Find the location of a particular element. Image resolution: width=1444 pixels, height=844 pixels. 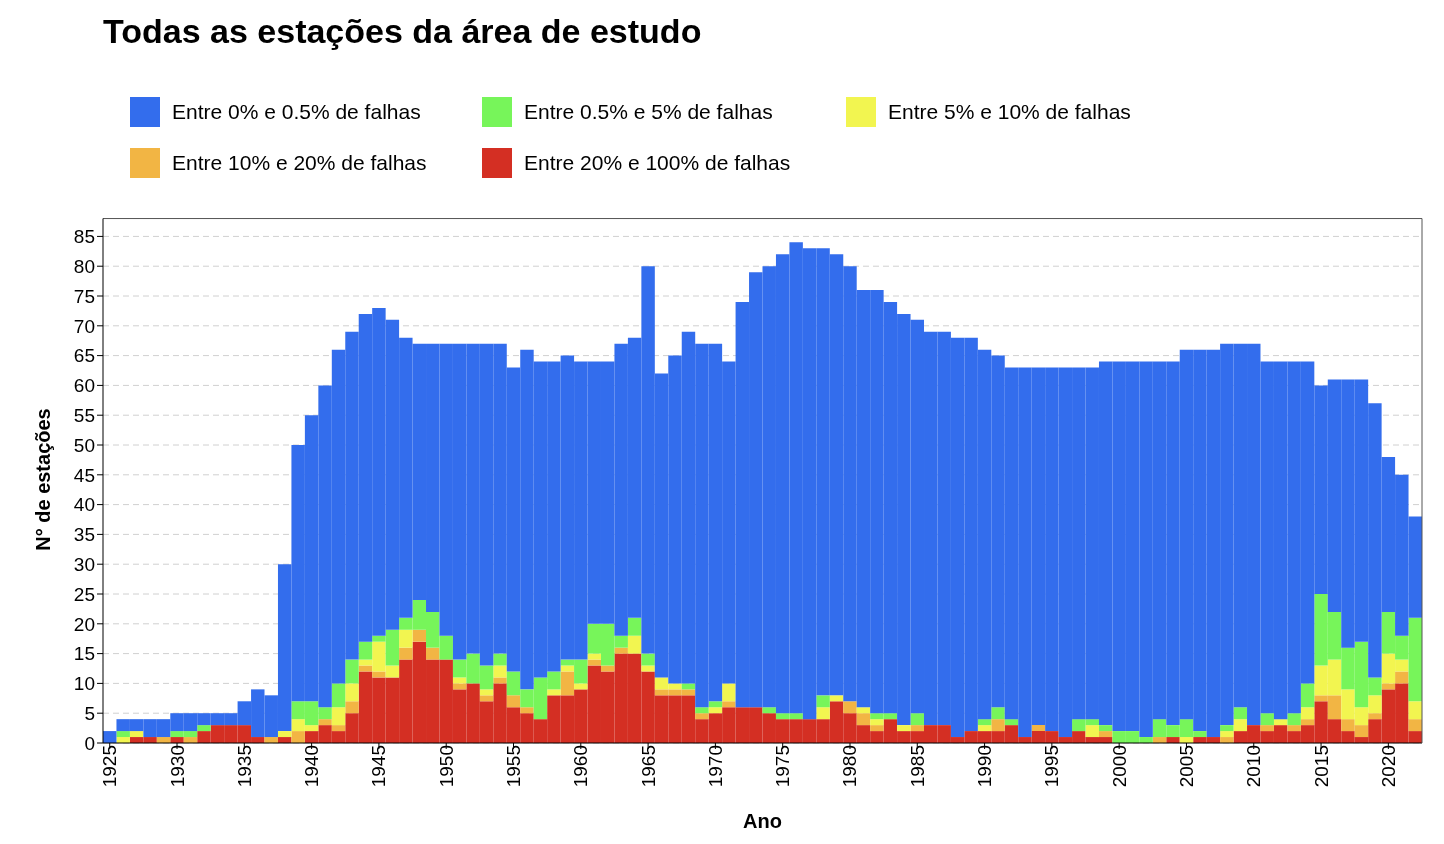

x-tick-label: 2010 is located at coordinates (1254, 766).